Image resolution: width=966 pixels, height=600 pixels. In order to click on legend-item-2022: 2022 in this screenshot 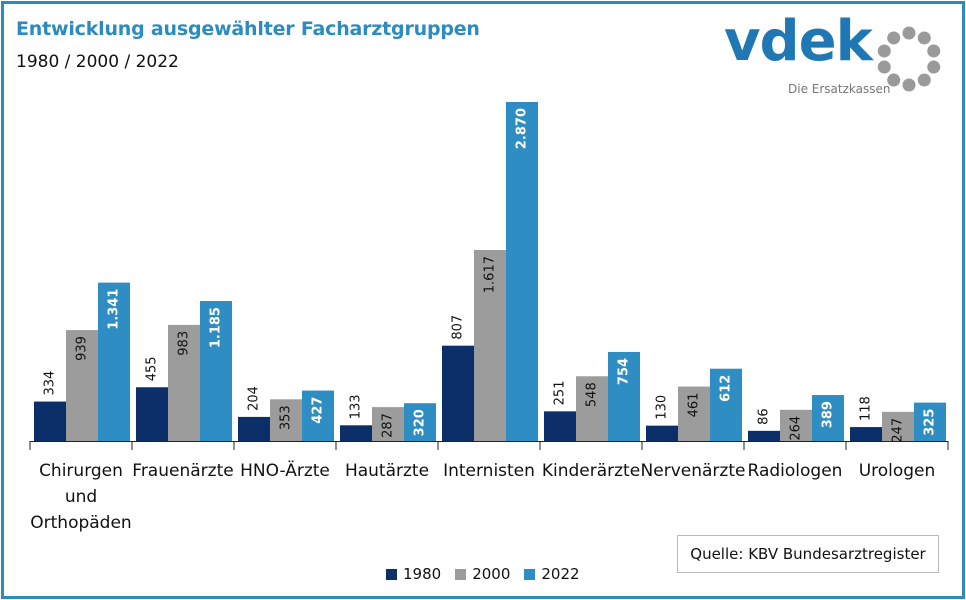, I will do `click(552, 574)`.